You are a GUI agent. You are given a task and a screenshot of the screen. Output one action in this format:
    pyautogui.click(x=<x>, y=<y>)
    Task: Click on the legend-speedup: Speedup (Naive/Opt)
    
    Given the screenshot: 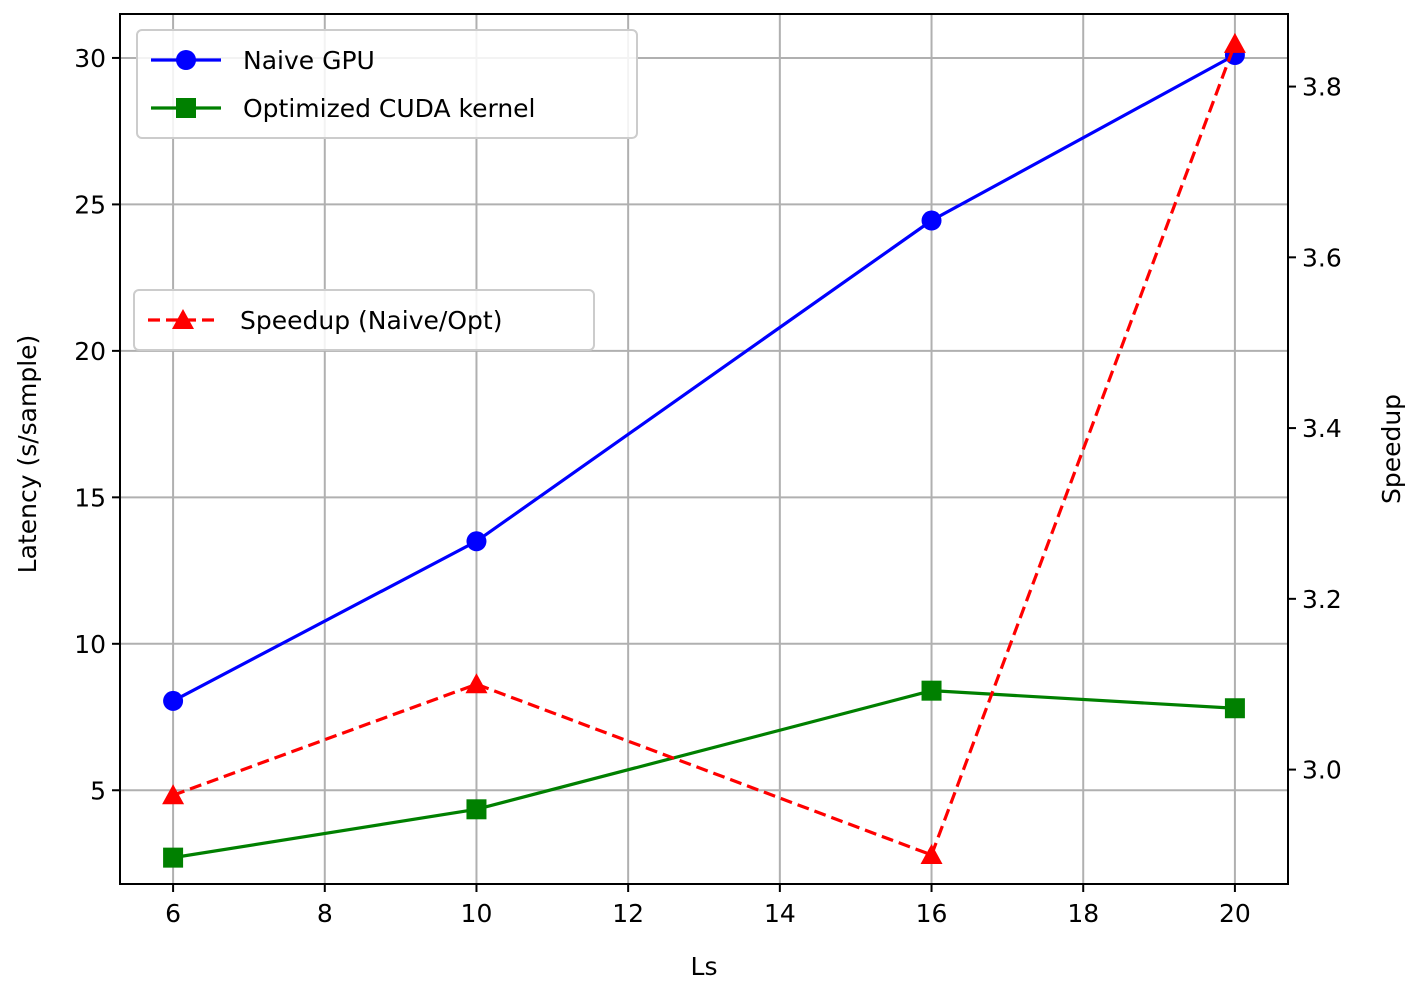 What is the action you would take?
    pyautogui.click(x=364, y=320)
    